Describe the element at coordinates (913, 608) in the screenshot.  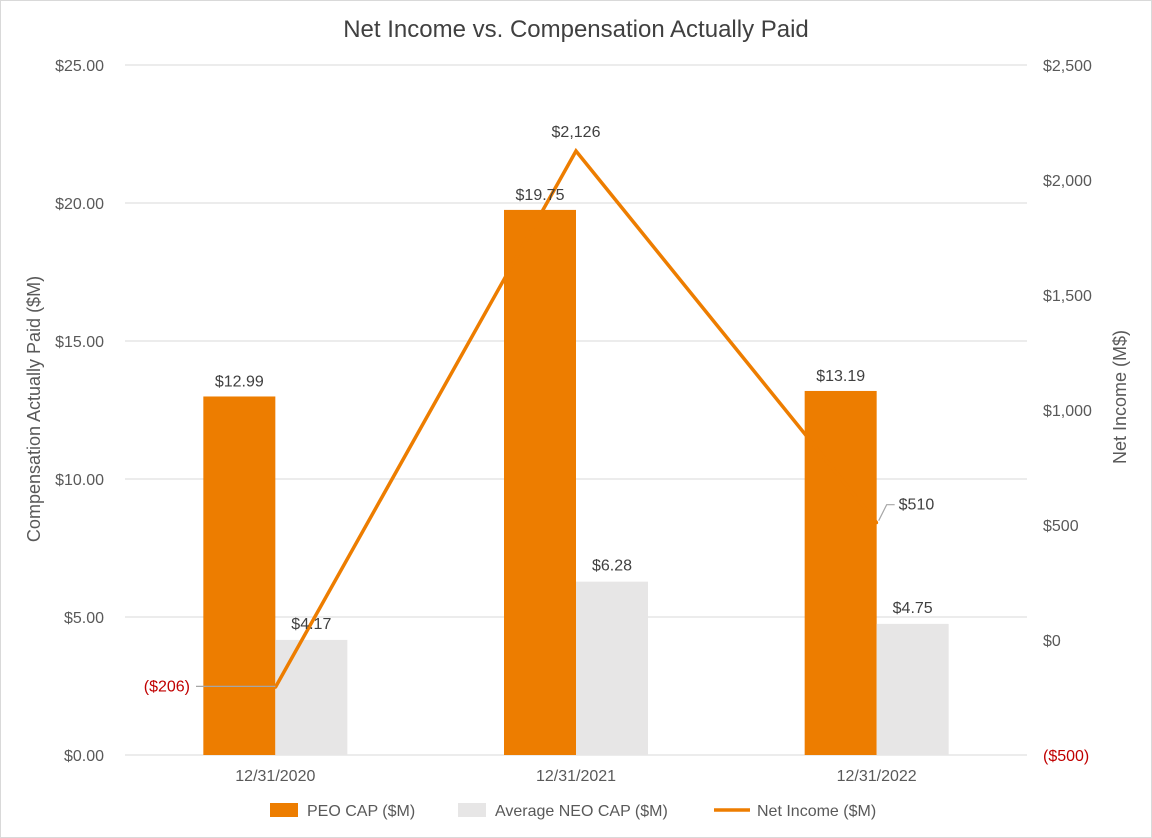
I see `neo-cap-data-label: $4.75` at that location.